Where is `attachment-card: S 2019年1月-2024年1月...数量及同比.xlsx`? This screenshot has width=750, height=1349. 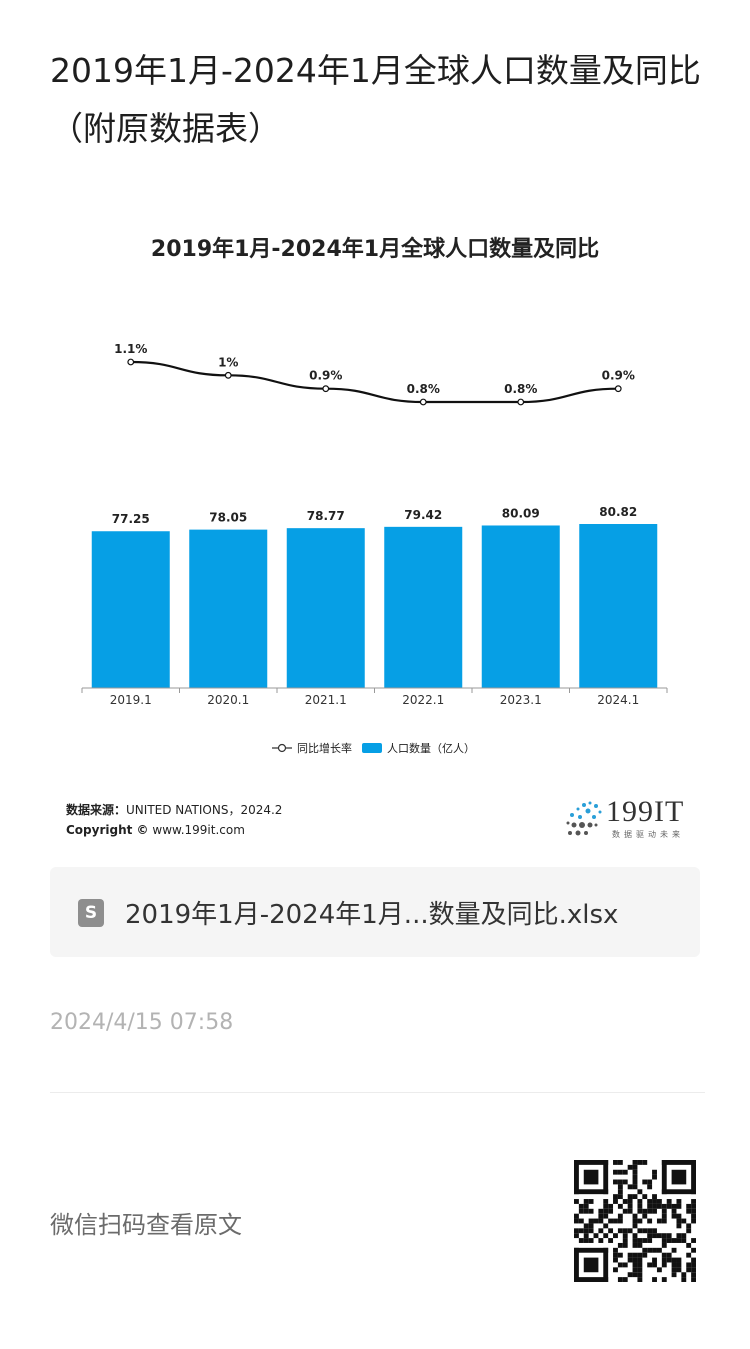
attachment-card: S 2019年1月-2024年1月...数量及同比.xlsx is located at coordinates (375, 912).